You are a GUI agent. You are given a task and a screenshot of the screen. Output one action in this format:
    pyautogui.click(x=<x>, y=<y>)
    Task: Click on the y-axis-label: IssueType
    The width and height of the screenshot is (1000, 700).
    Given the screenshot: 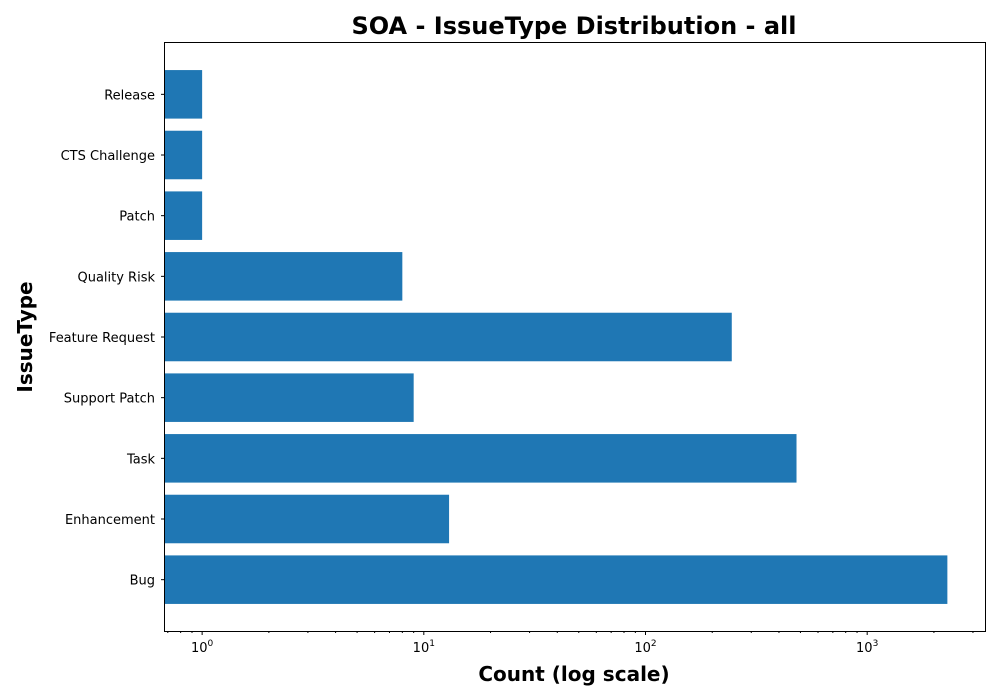 What is the action you would take?
    pyautogui.click(x=25, y=336)
    